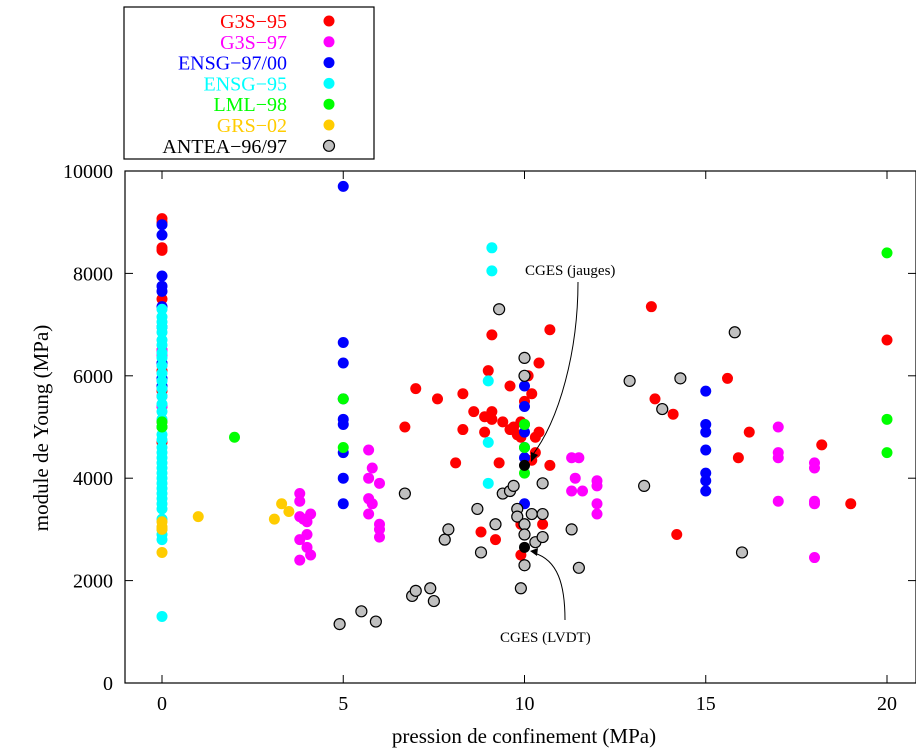  What do you see at coordinates (557, 454) in the screenshot?
I see `annotations: CGES (jauges) CGES (LVDT)` at bounding box center [557, 454].